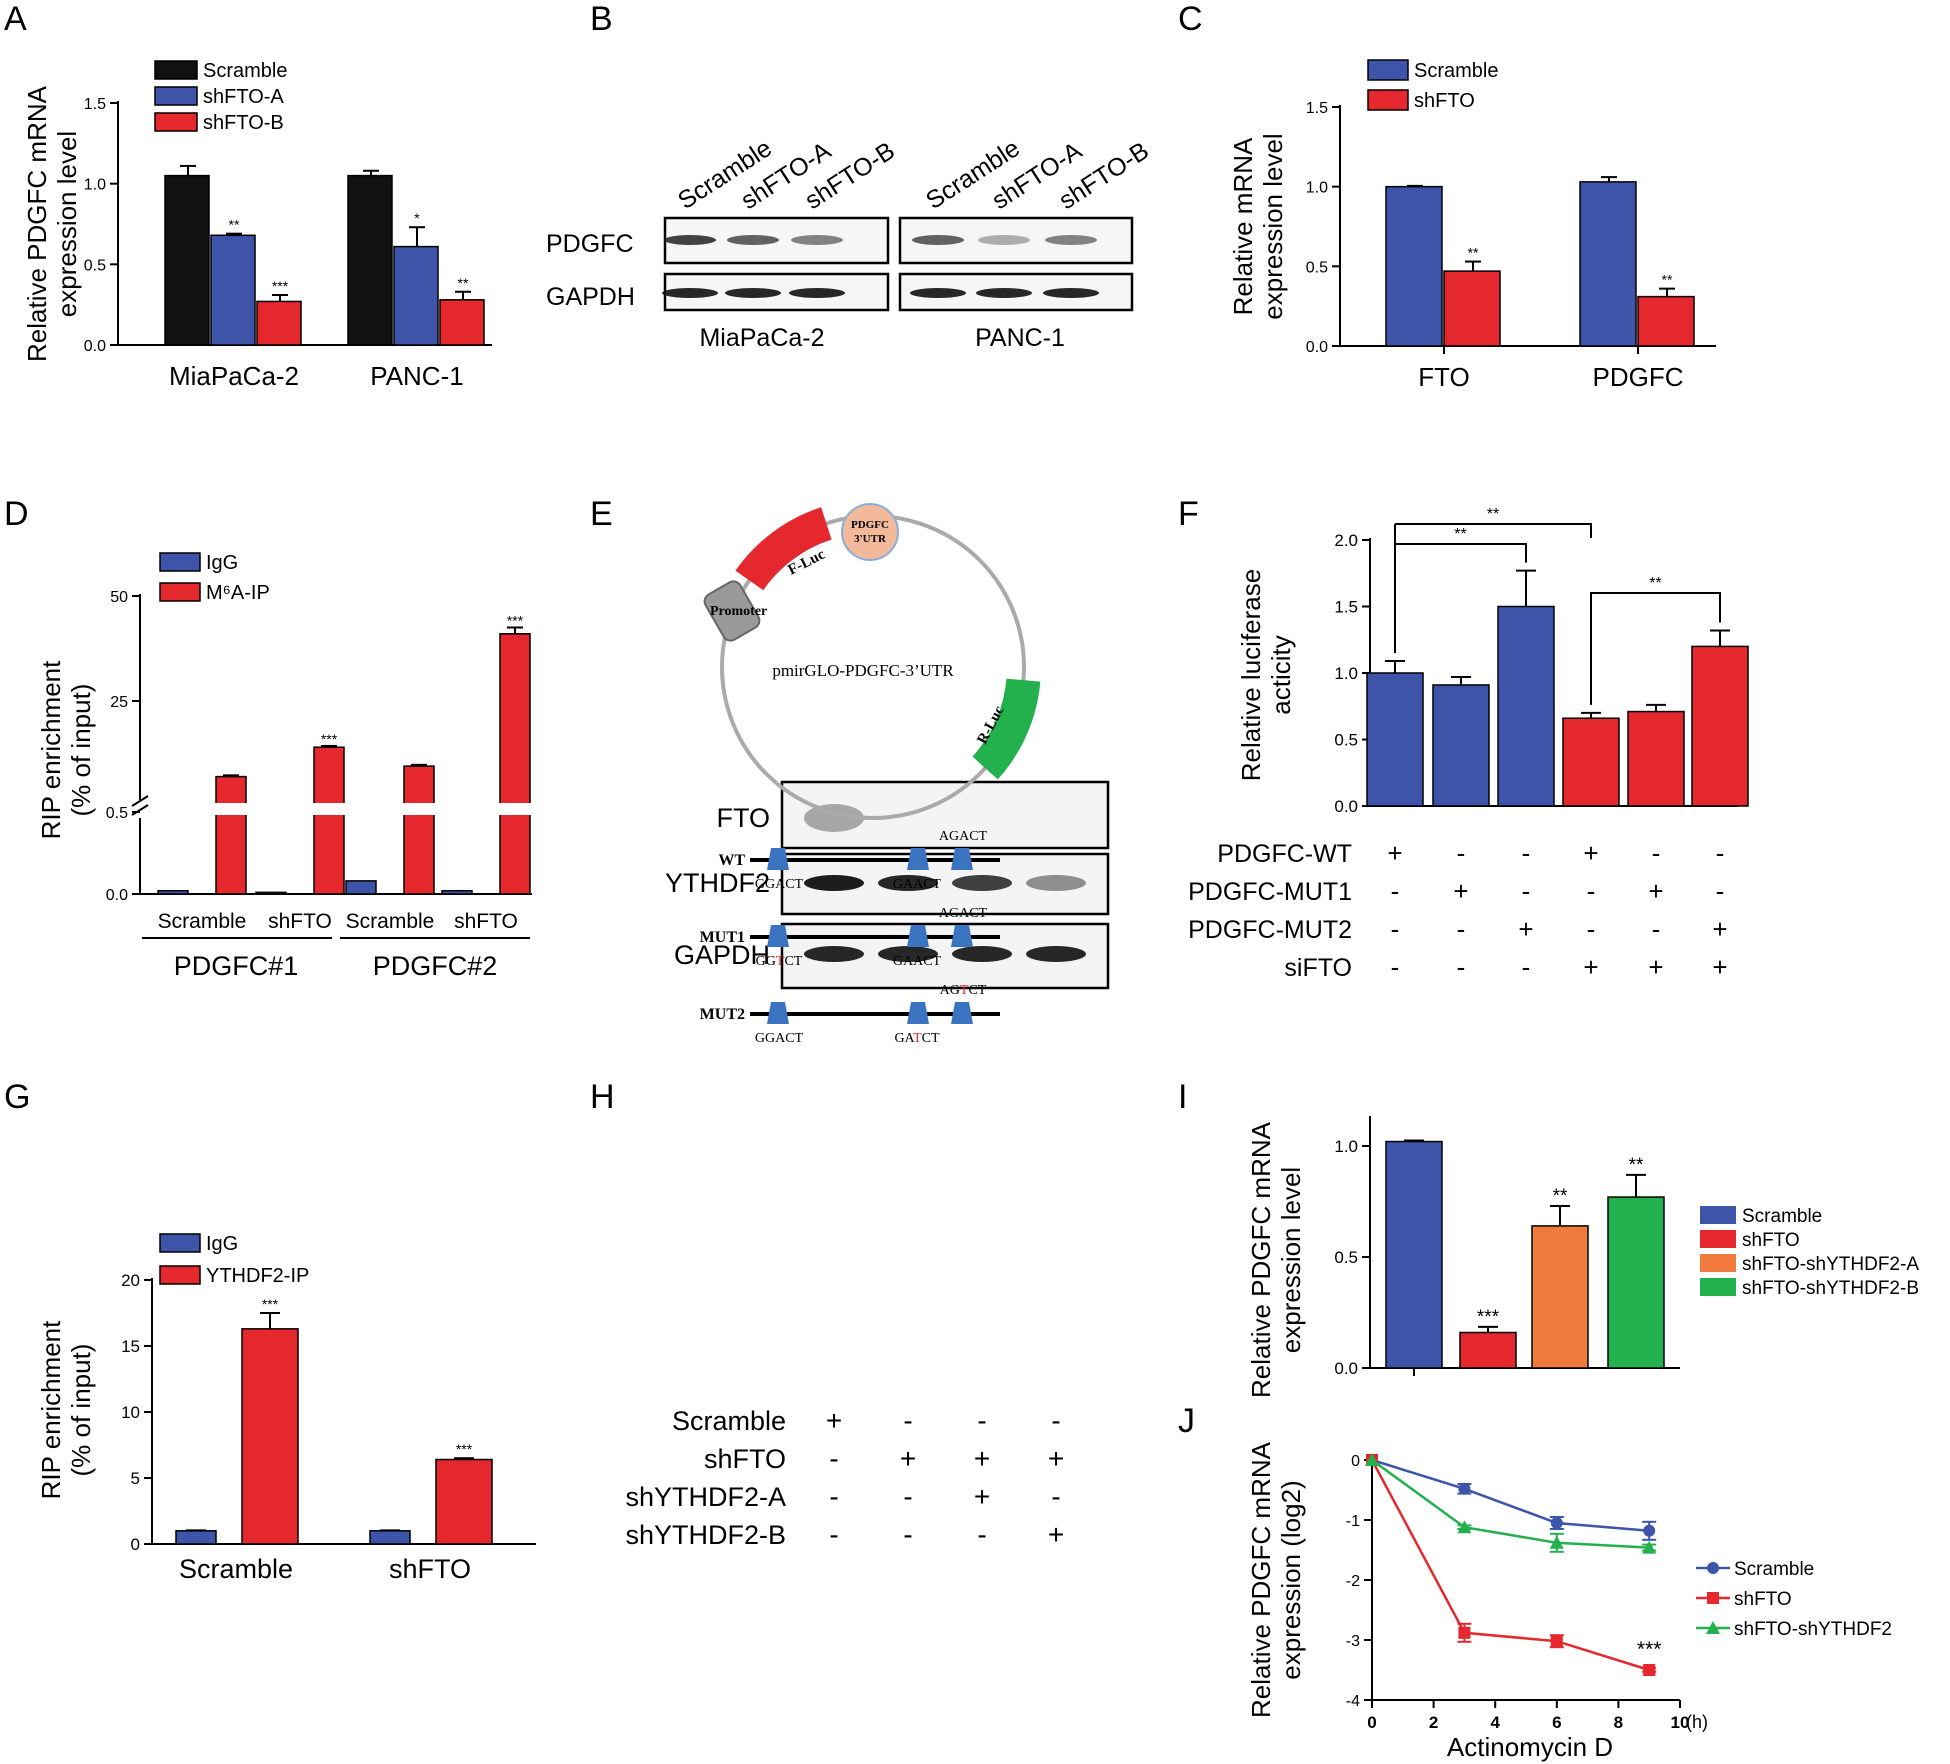 This screenshot has height=1764, width=1950. Describe the element at coordinates (1618, 1722) in the screenshot. I see `x-tick-label: 8` at that location.